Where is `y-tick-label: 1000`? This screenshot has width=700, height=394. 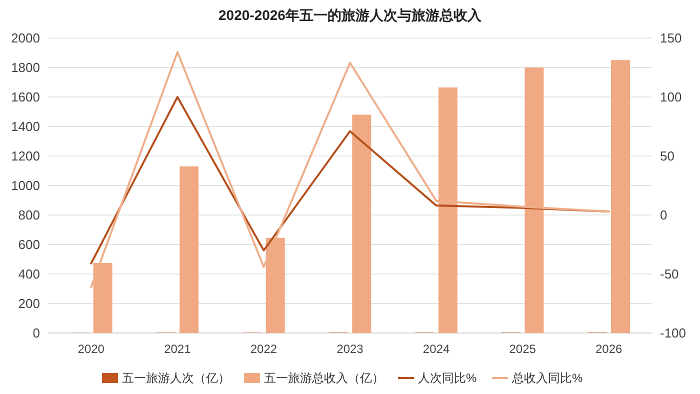 y-tick-label: 1000 is located at coordinates (25, 186).